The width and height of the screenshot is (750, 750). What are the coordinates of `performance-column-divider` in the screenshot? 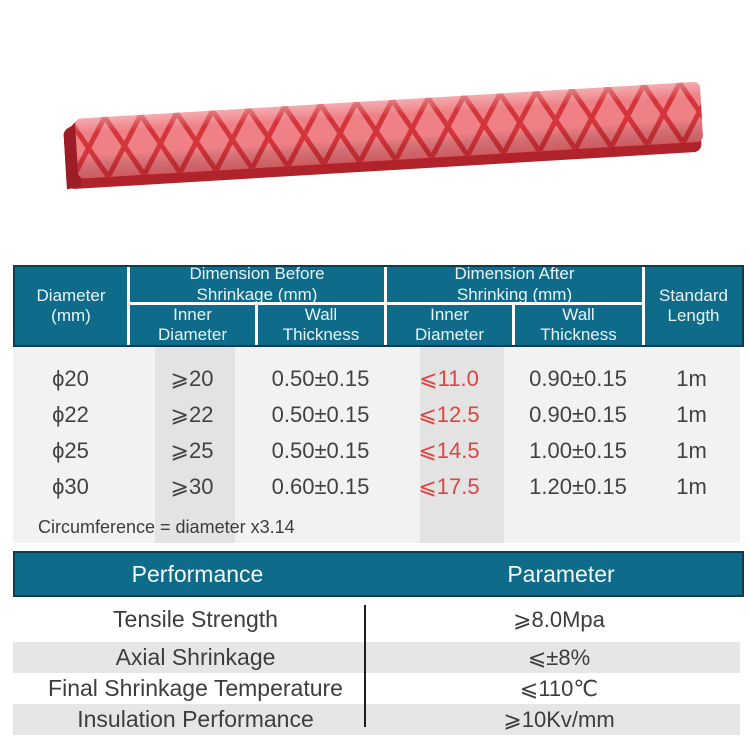 It's located at (365, 666).